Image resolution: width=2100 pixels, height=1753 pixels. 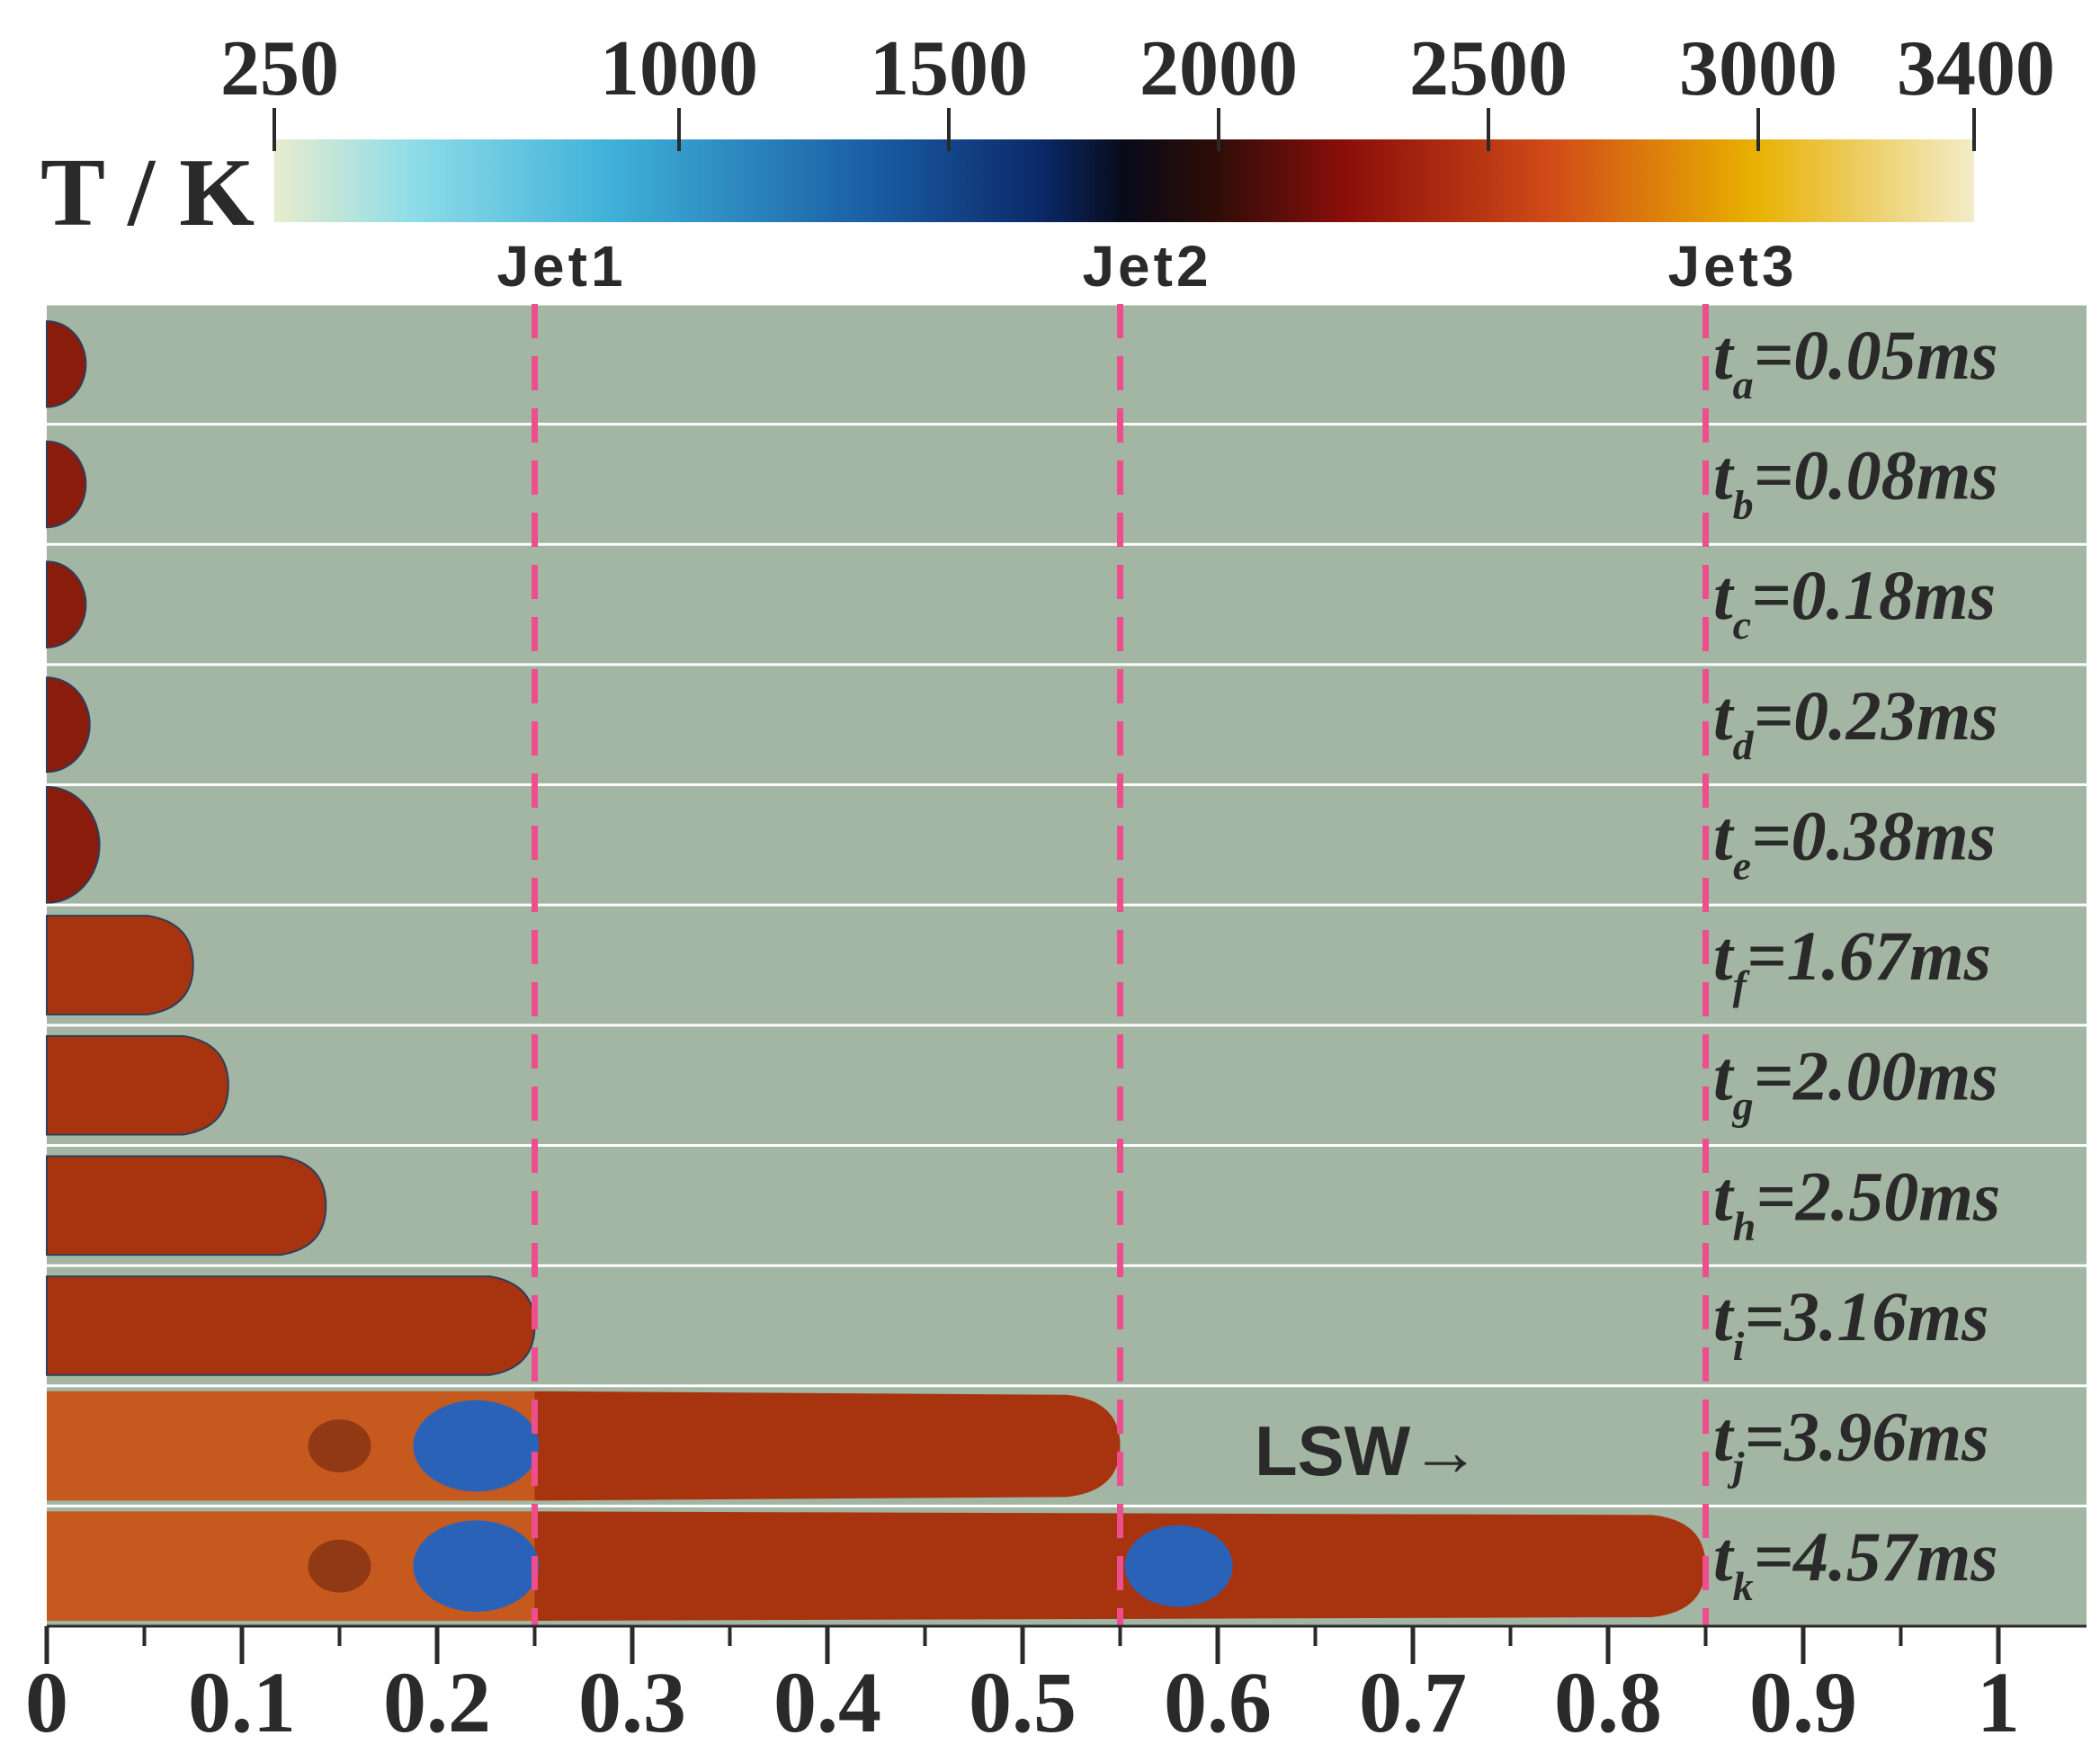 What do you see at coordinates (1743, 1106) in the screenshot?
I see `time-subscript: g` at bounding box center [1743, 1106].